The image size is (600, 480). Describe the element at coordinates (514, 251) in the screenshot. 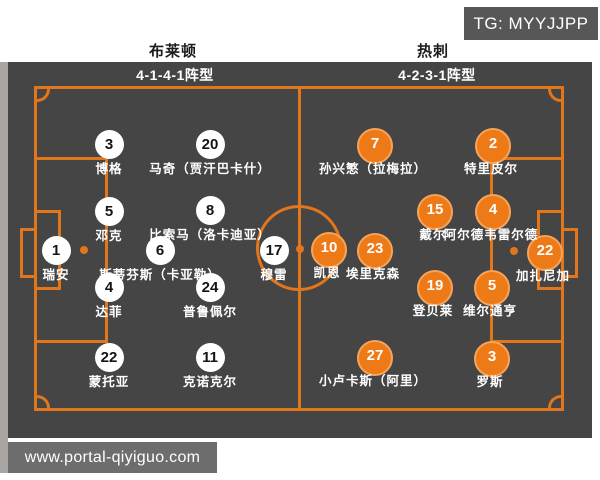

I see `right-penalty-spot` at that location.